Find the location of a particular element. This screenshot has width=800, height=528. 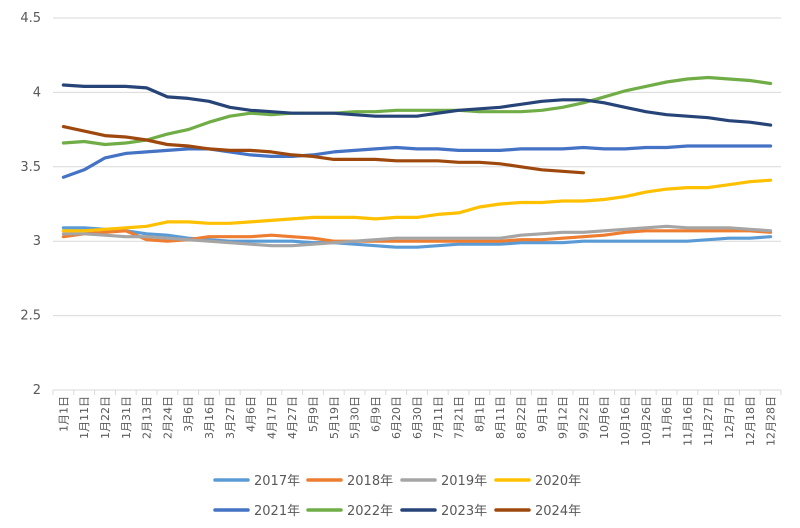

series-line-2021年 is located at coordinates (417, 161).